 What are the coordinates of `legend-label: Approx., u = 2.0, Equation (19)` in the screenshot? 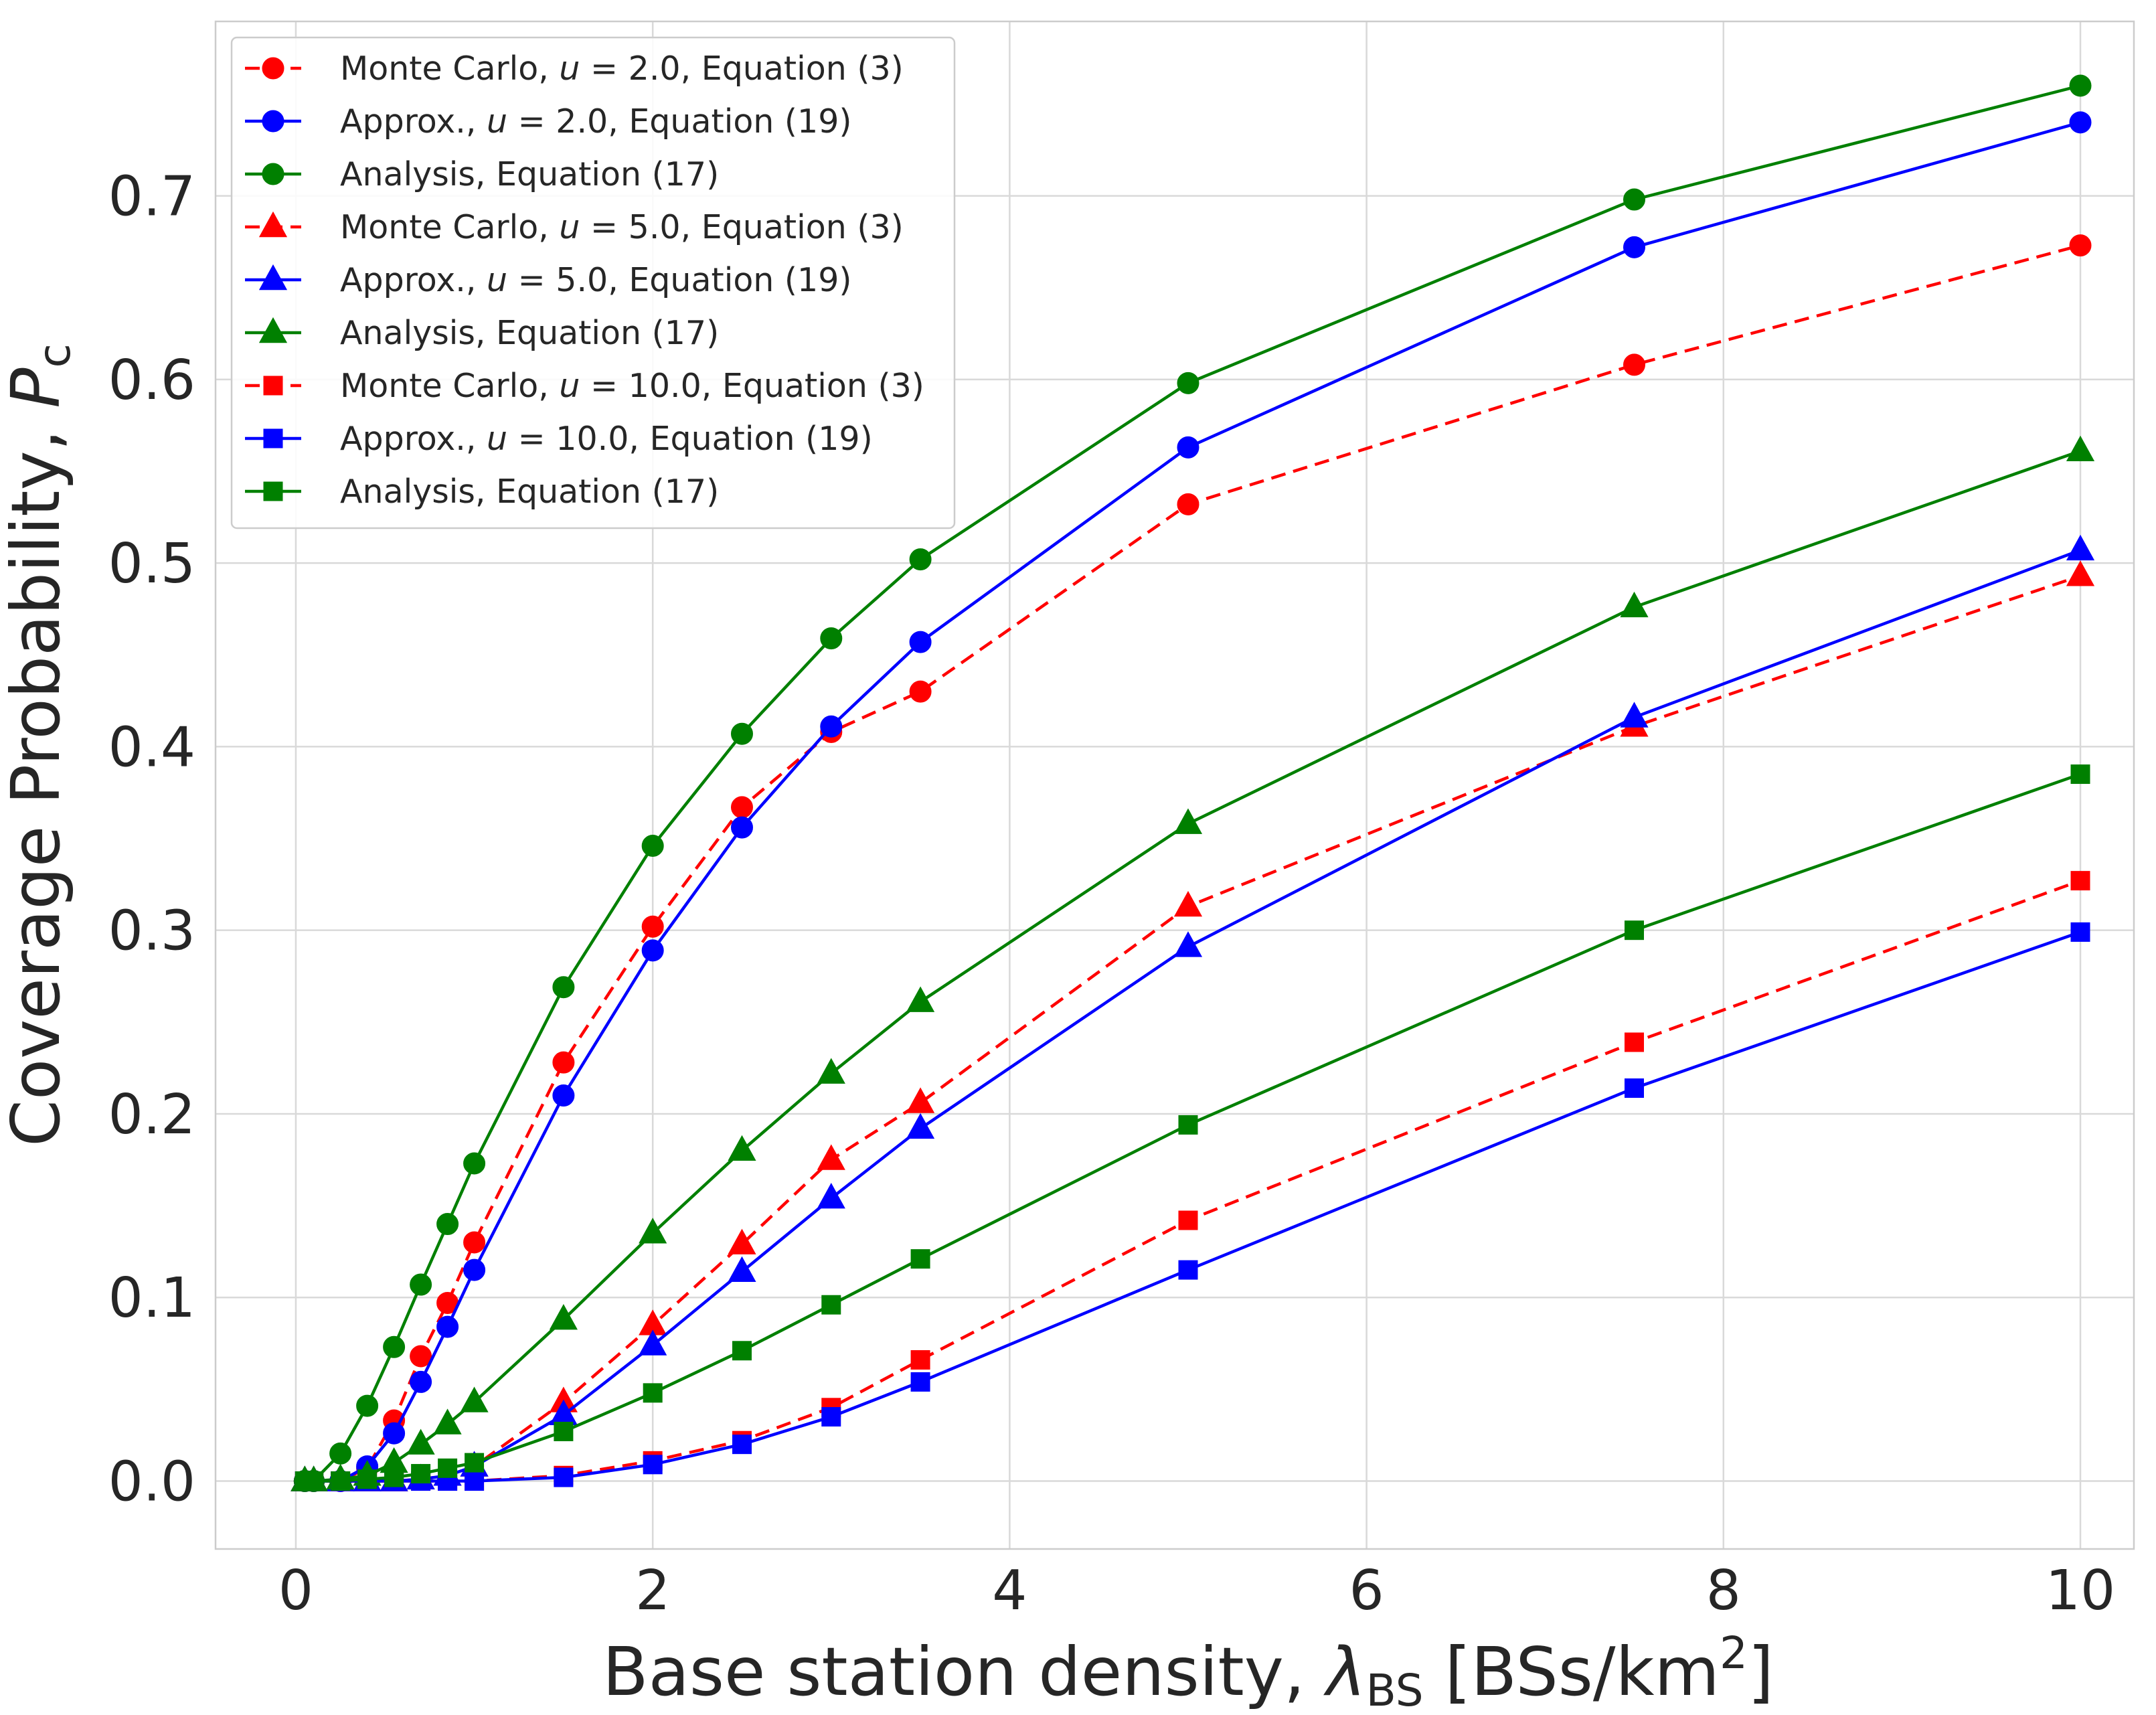 It's located at (596, 121).